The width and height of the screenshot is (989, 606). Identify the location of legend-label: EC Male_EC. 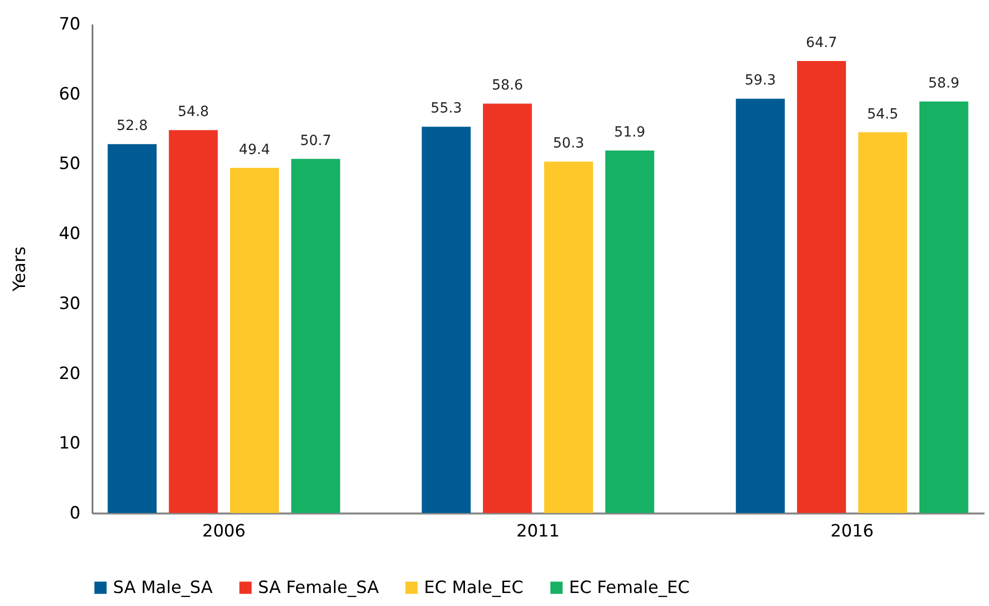
(474, 588).